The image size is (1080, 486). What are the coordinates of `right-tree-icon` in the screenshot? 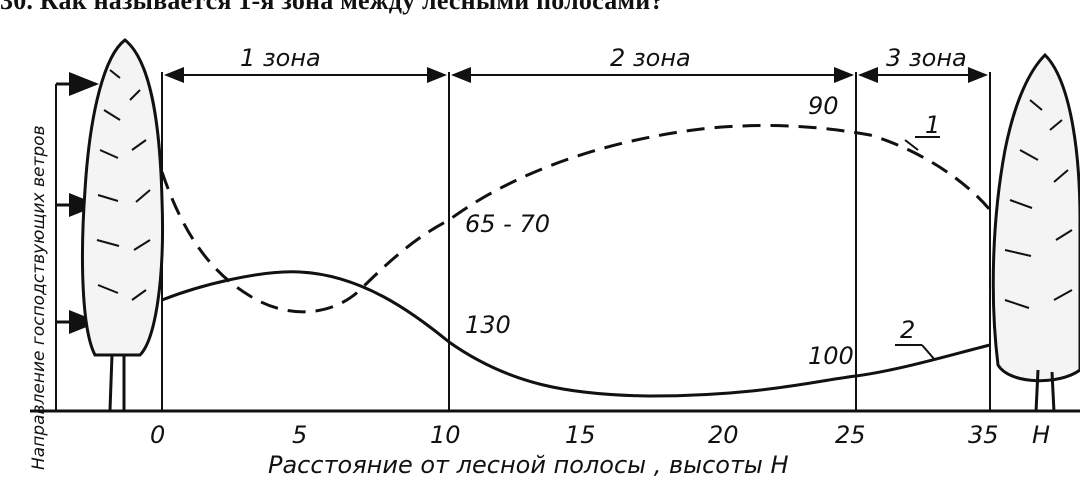 It's located at (1035, 232).